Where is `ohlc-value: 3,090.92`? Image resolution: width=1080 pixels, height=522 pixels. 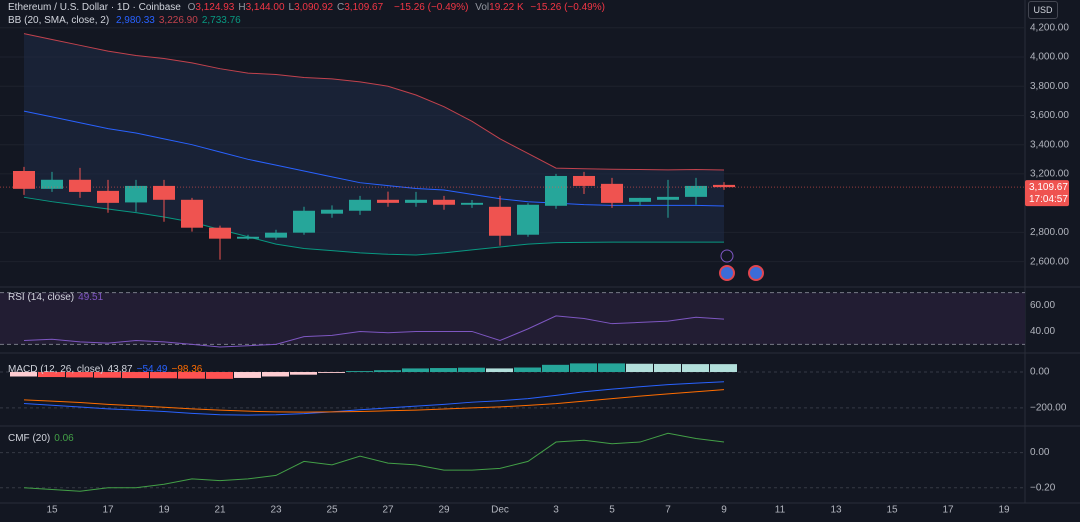 ohlc-value: 3,090.92 is located at coordinates (314, 7).